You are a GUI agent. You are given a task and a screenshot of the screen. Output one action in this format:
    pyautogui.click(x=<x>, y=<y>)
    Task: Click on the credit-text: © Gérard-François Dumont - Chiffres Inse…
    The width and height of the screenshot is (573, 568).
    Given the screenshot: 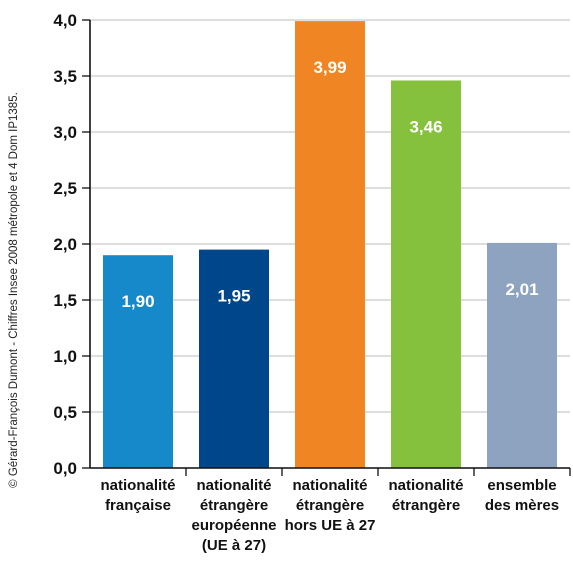 What is the action you would take?
    pyautogui.click(x=14, y=290)
    